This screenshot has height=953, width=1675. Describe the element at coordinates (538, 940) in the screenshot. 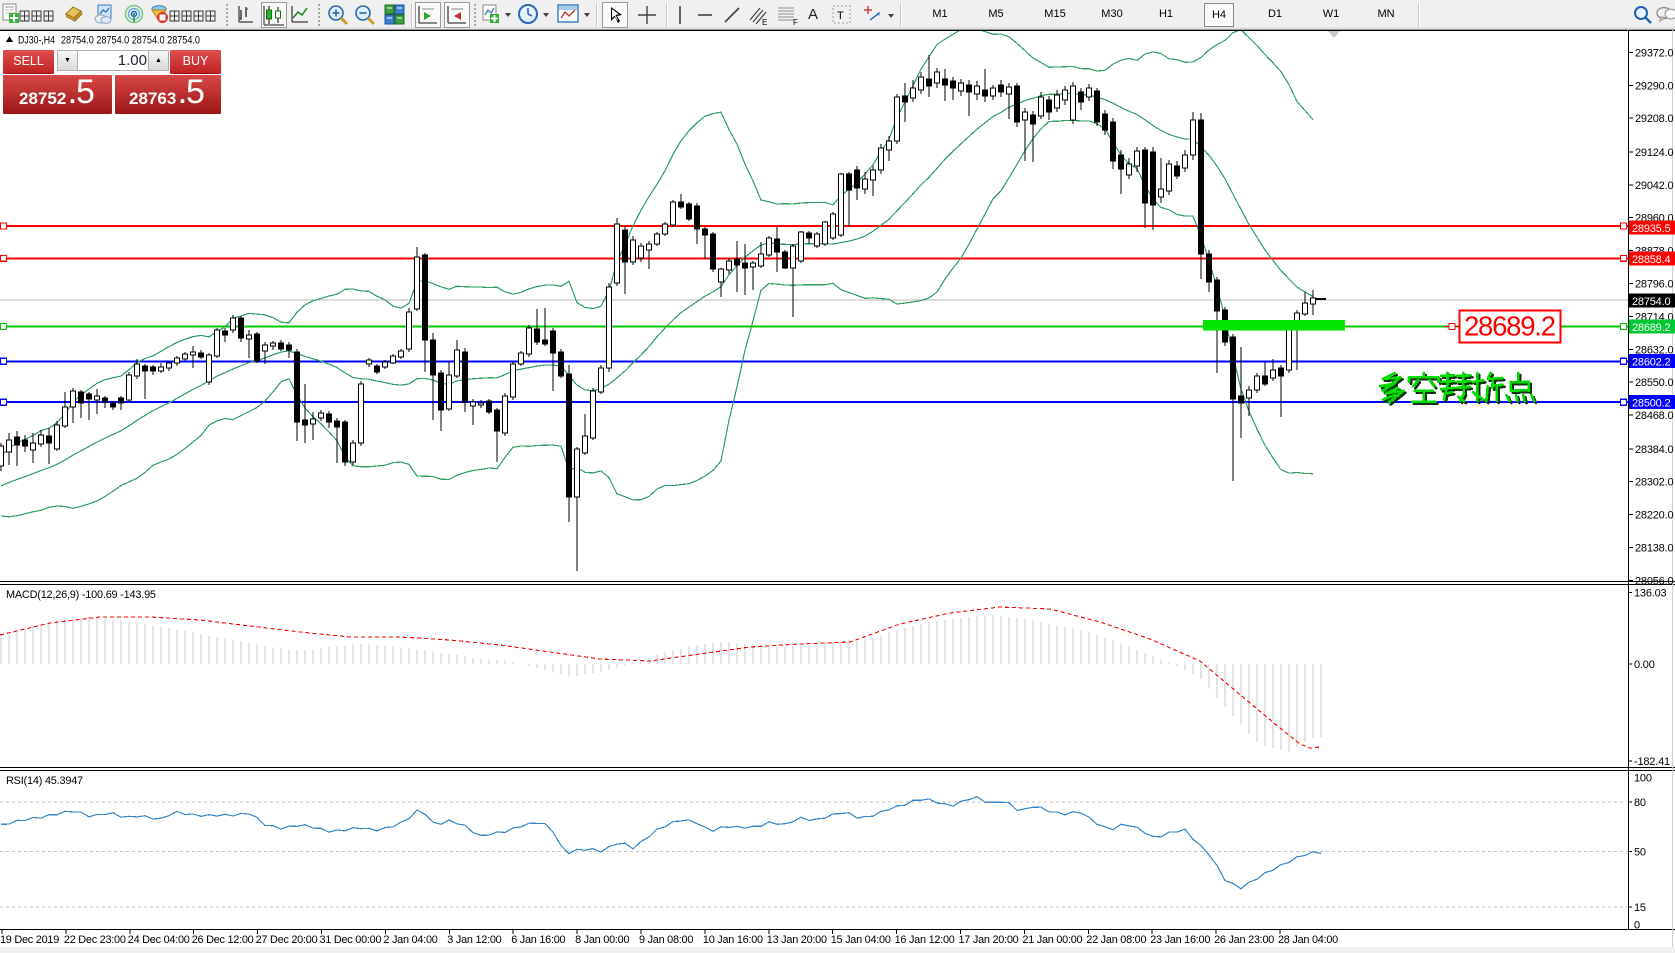

I see `svg-text: 6 Jan 16:00` at that location.